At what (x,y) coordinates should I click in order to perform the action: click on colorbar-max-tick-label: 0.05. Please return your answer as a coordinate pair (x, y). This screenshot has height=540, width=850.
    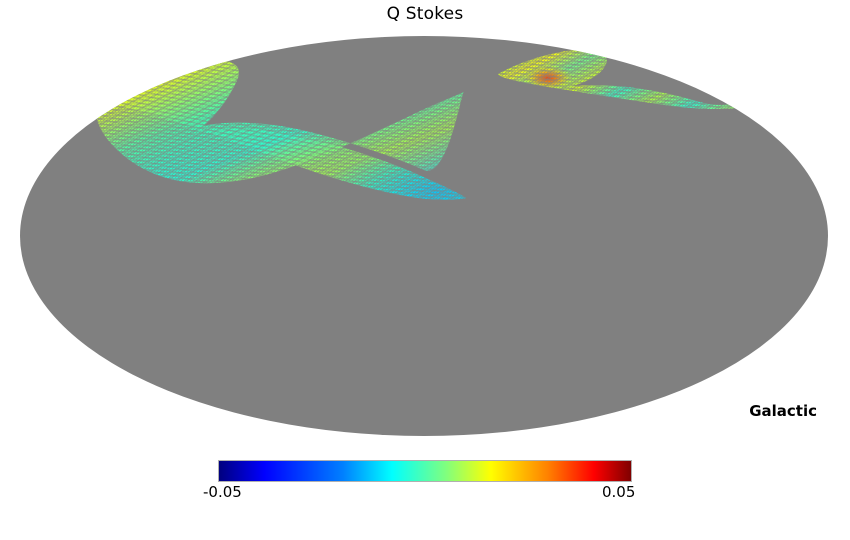
    Looking at the image, I should click on (619, 492).